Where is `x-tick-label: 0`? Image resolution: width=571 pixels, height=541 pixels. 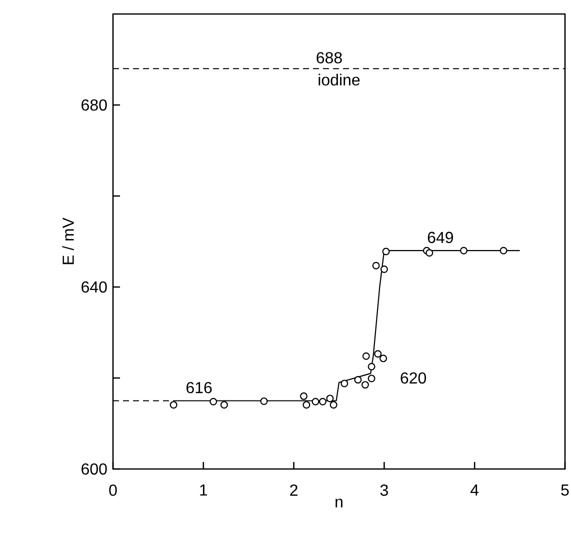
x-tick-label: 0 is located at coordinates (113, 490).